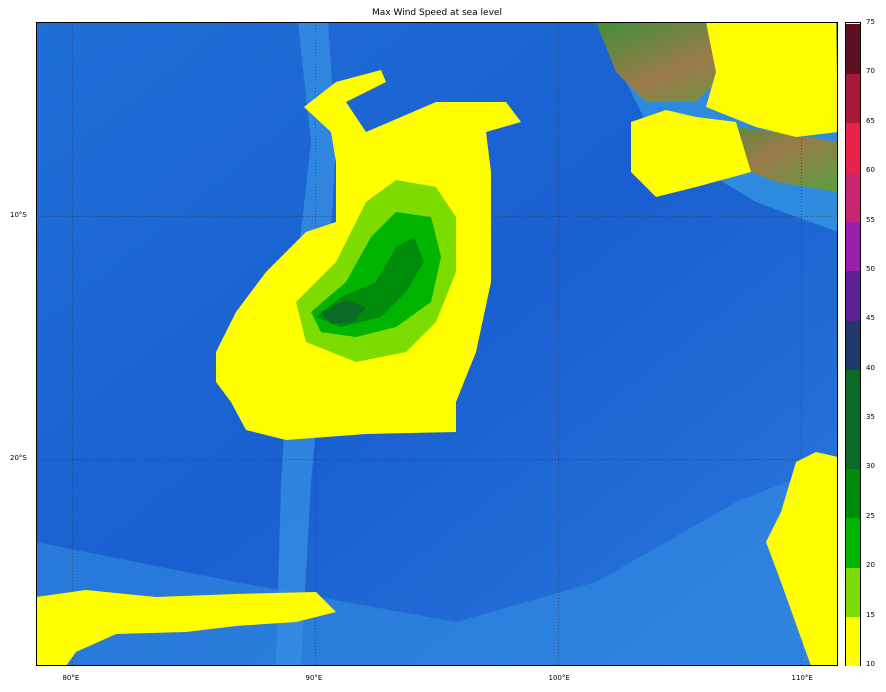 This screenshot has height=692, width=886. I want to click on colorbar-tick-label: 60, so click(870, 170).